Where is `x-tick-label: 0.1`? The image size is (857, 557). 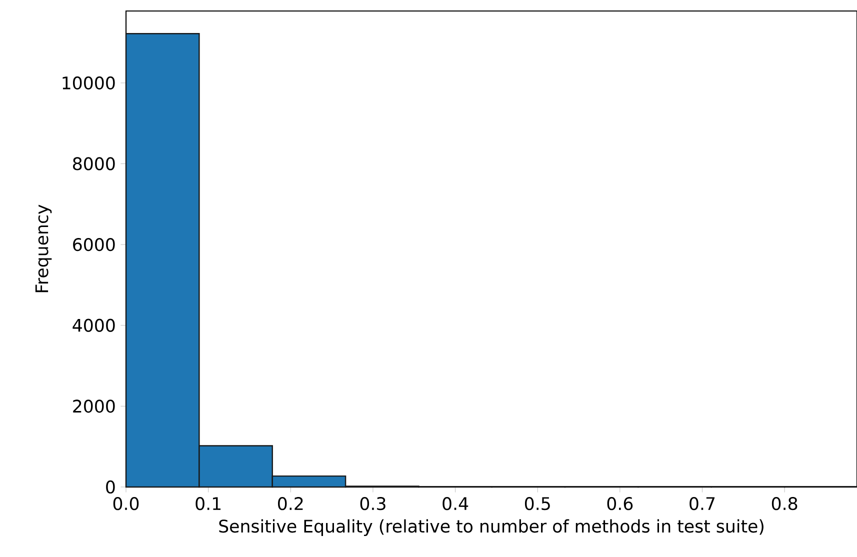
x-tick-label: 0.1 is located at coordinates (208, 503).